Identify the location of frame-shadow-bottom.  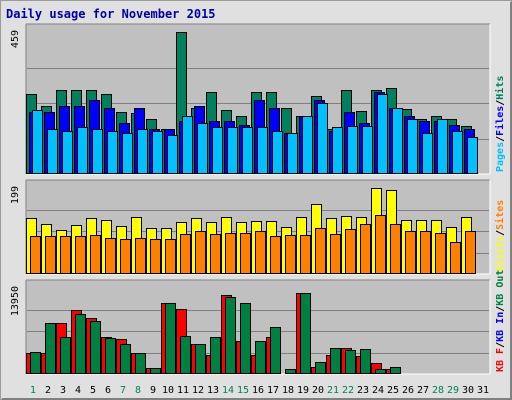
(257, 399).